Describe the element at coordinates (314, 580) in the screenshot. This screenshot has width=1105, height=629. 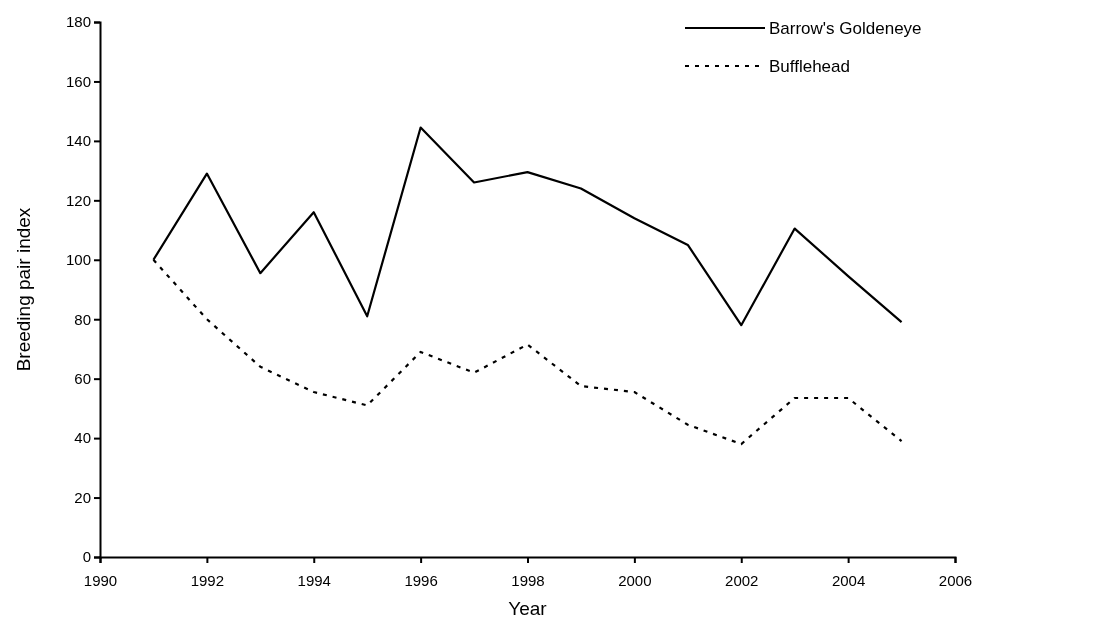
I see `x-tick-label: 1994` at that location.